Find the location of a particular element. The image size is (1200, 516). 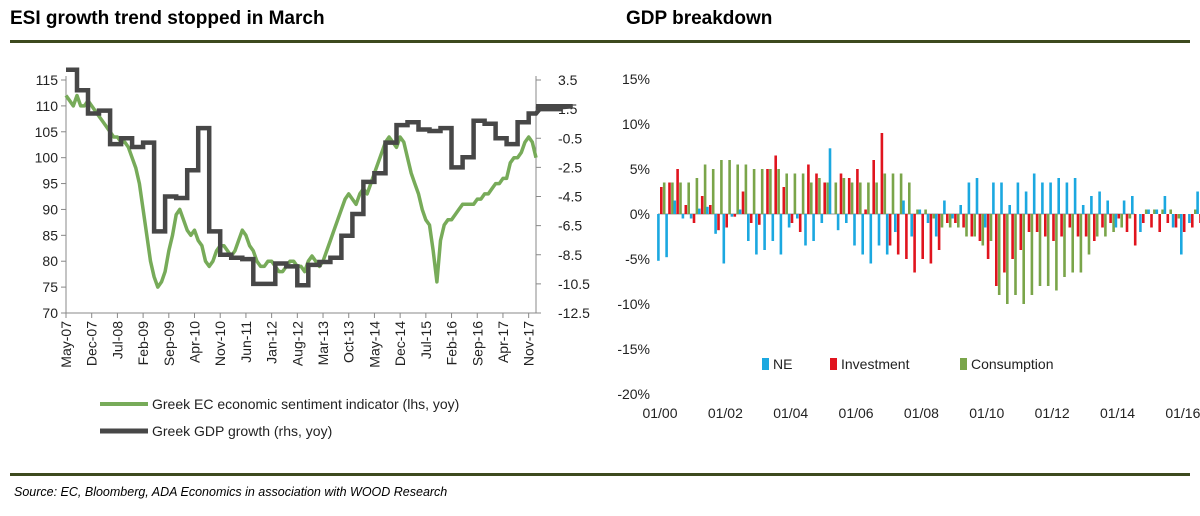

x-tick-label: Sep-09 is located at coordinates (169, 343).